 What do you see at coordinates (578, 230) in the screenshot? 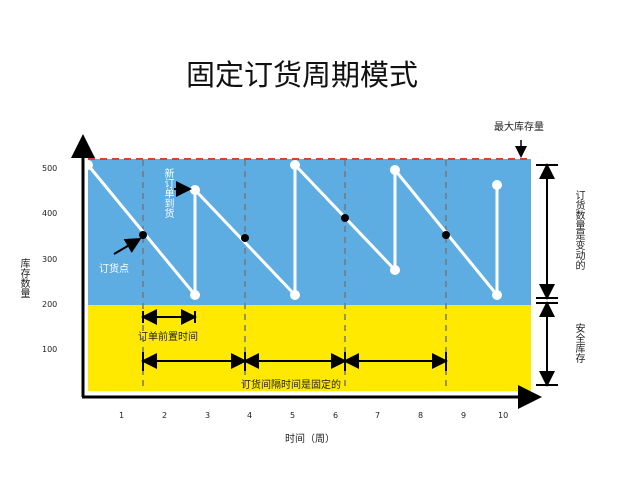
I see `variable-quantity-label: 订货数量是变动的` at bounding box center [578, 230].